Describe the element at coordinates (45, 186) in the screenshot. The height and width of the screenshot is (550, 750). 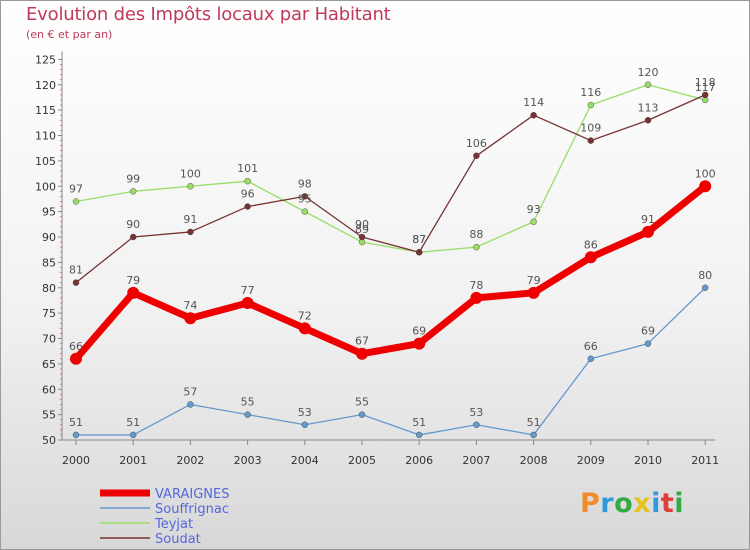
I see `y-tick-label: 100` at that location.